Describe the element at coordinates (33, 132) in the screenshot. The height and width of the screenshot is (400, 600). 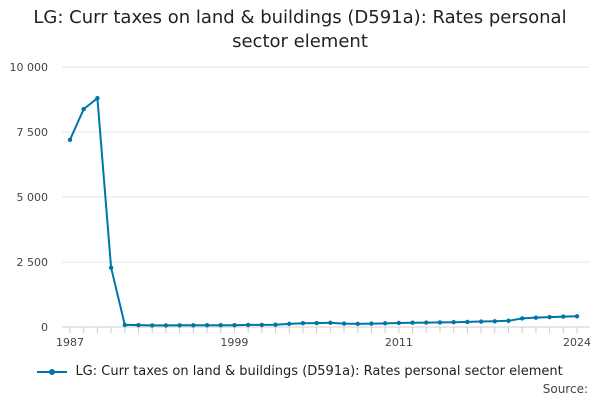
I see `y-tick-label: 7 500` at that location.